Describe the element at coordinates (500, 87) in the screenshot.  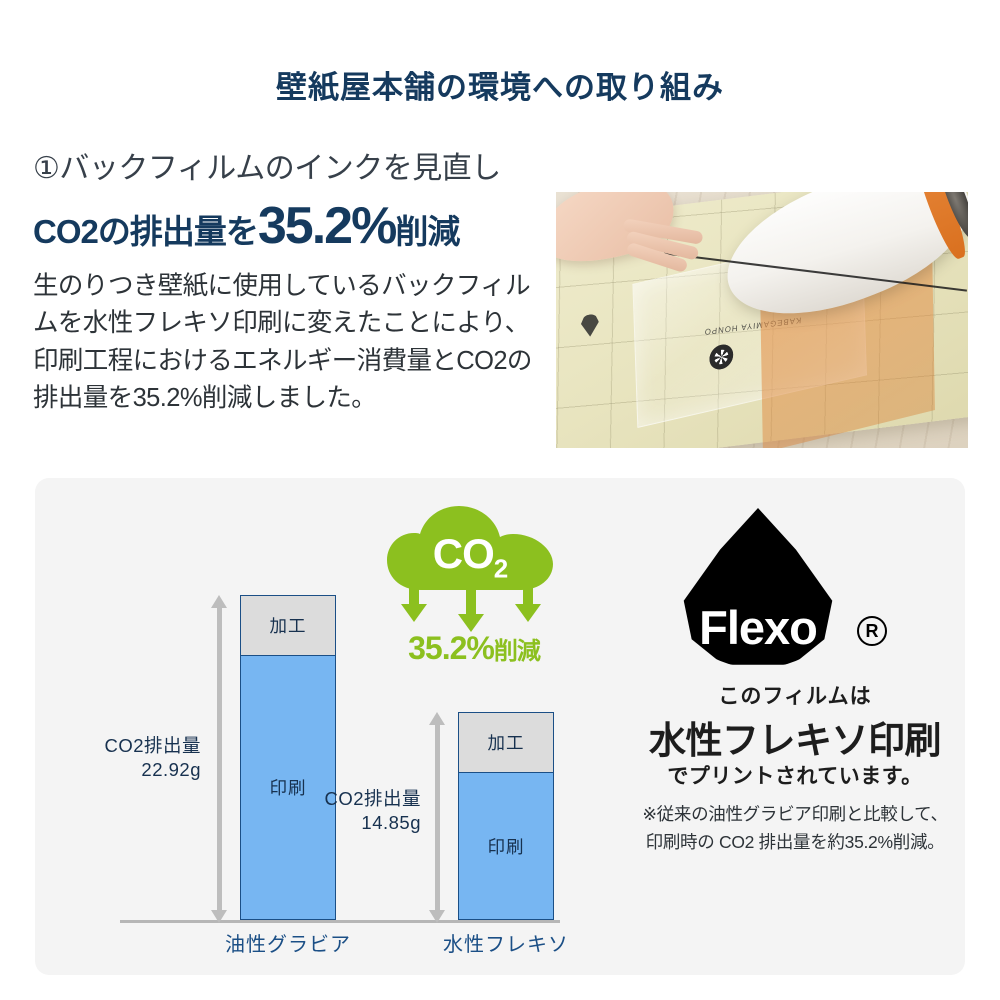
I see `page-title: 壁紙屋本舗の環境への取り組み` at that location.